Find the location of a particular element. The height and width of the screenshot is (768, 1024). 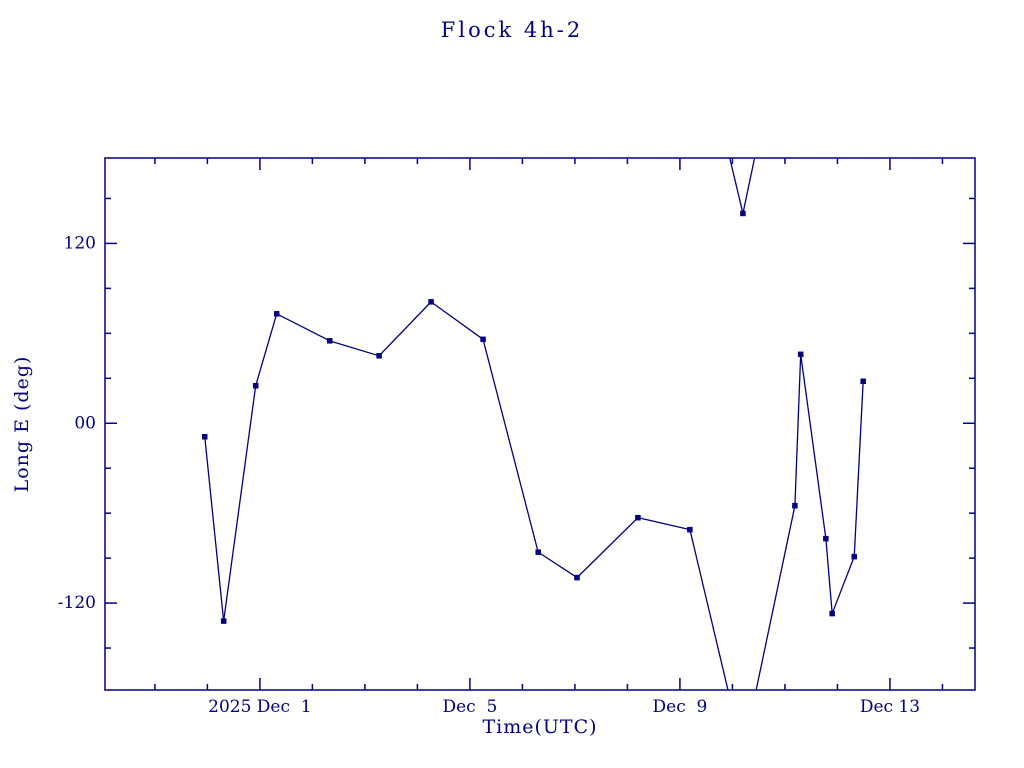

x-axis-label: Time(UTC) is located at coordinates (540, 727).